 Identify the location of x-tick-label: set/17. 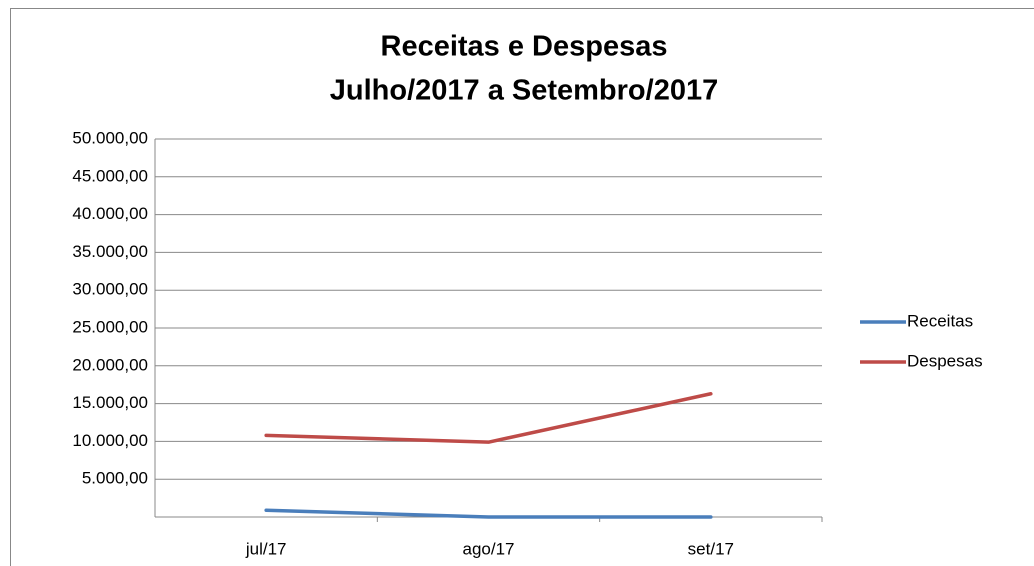
(711, 548).